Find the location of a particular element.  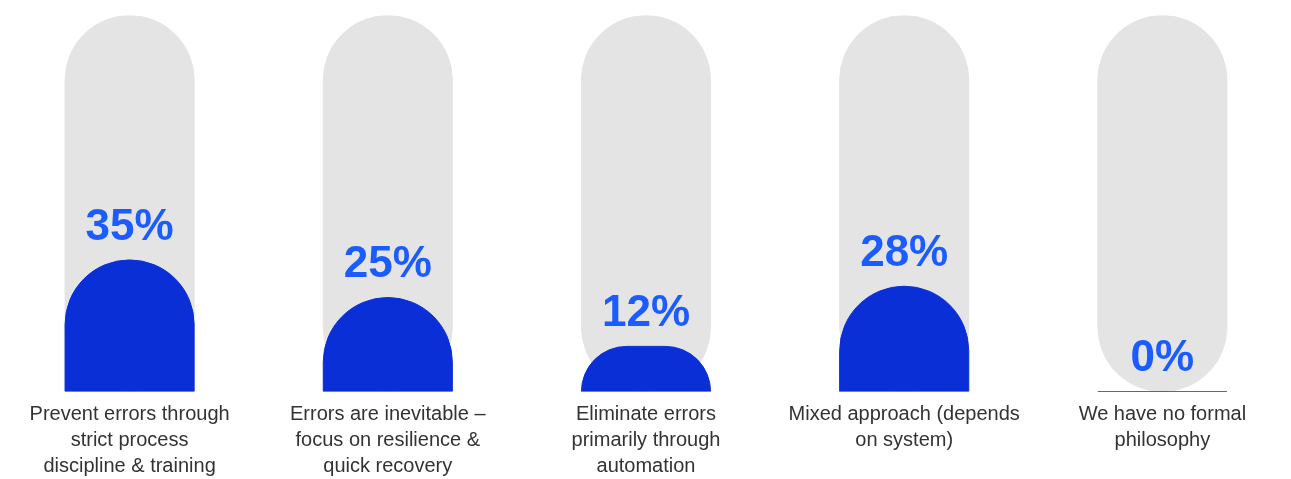

x-tick-label: Eliminate errors primarily through automation is located at coordinates (646, 439).